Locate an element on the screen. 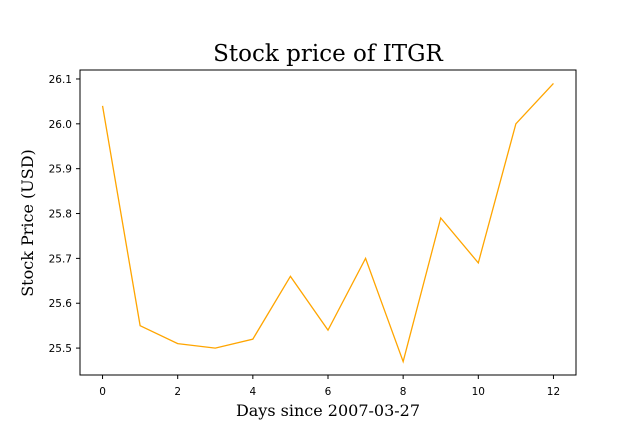 This screenshot has width=640, height=440. y-axis: 25.5 25.6 25.7 25.8 25.9 26.0 26.1 is located at coordinates (64, 214).